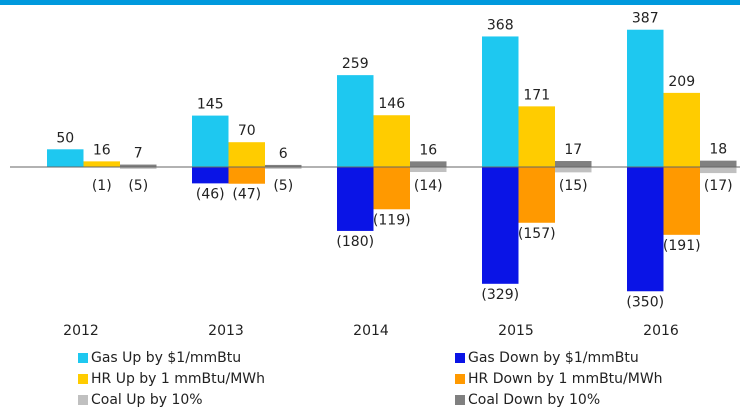  What do you see at coordinates (391, 104) in the screenshot?
I see `value-label: 146` at bounding box center [391, 104].